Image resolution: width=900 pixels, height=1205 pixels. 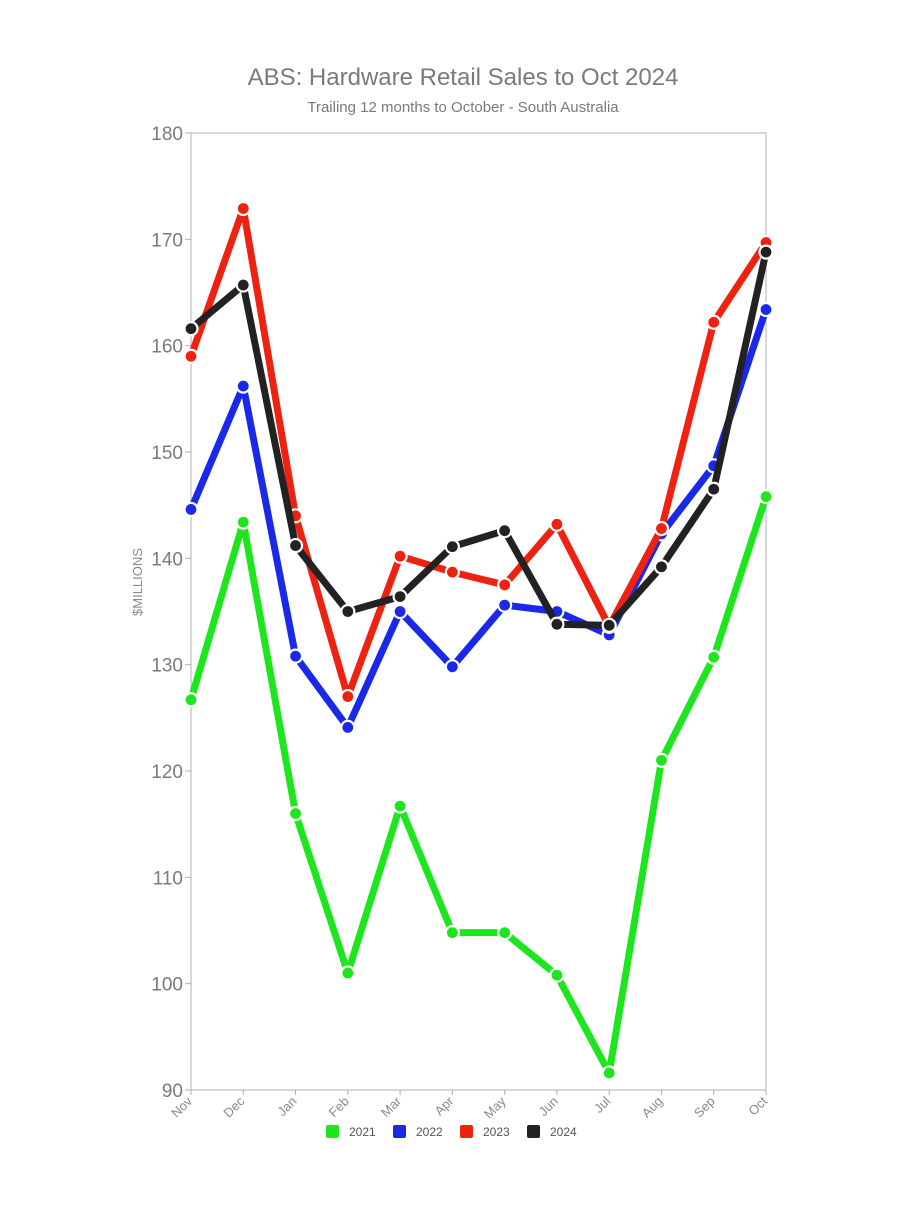 What do you see at coordinates (167, 453) in the screenshot?
I see `y-tick-label: 150` at bounding box center [167, 453].